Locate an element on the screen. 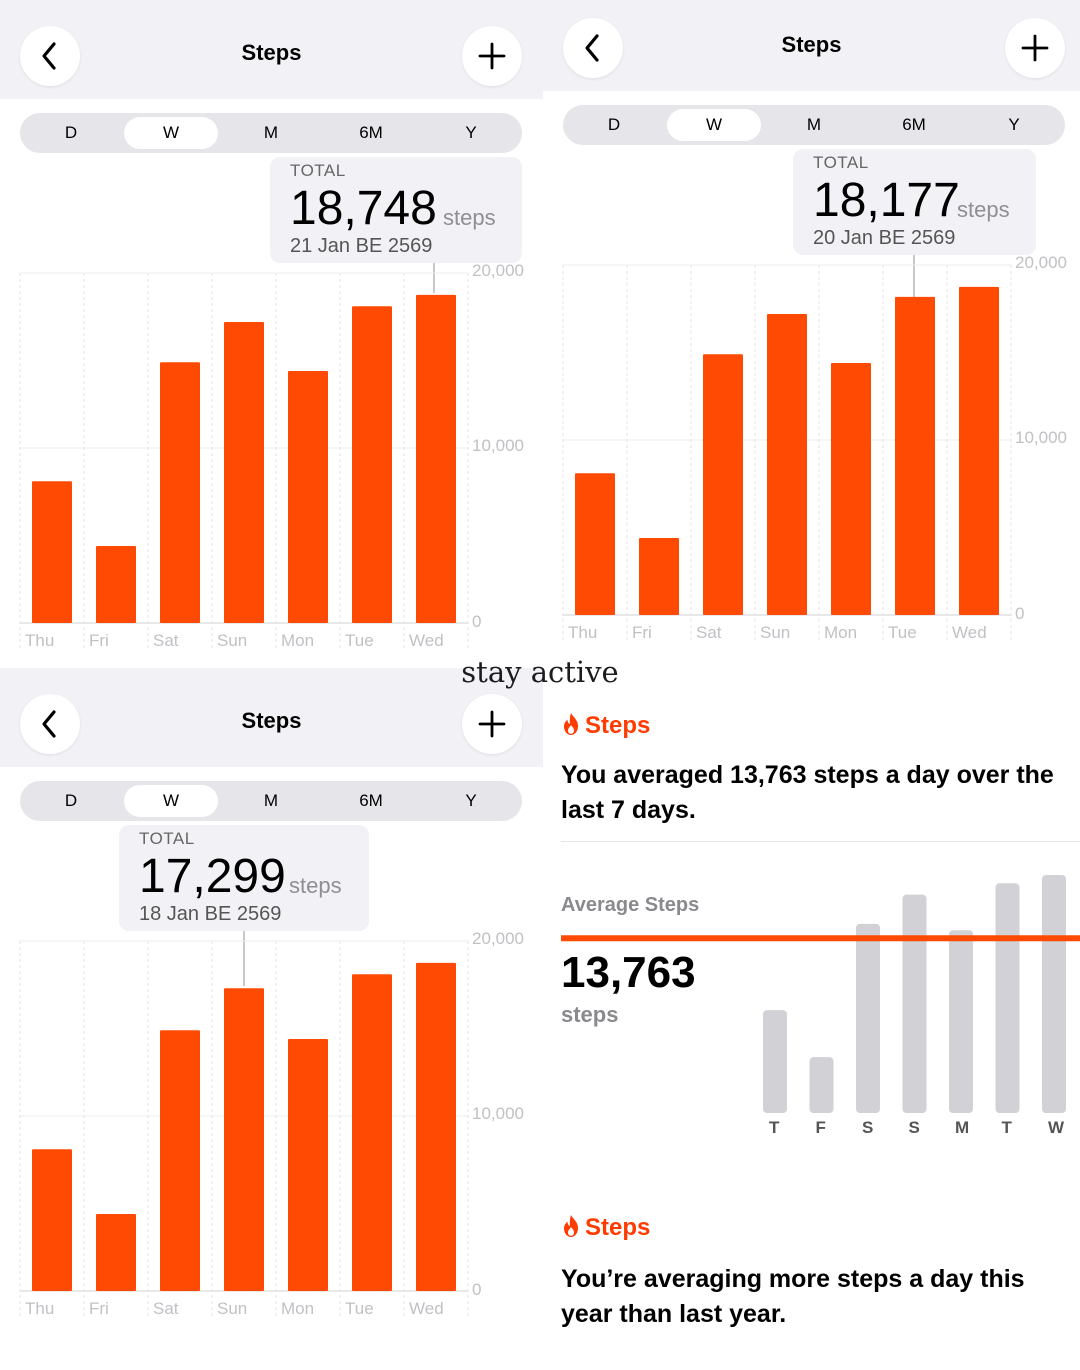 The width and height of the screenshot is (1080, 1370). y-tick-label: 0 is located at coordinates (477, 1289).